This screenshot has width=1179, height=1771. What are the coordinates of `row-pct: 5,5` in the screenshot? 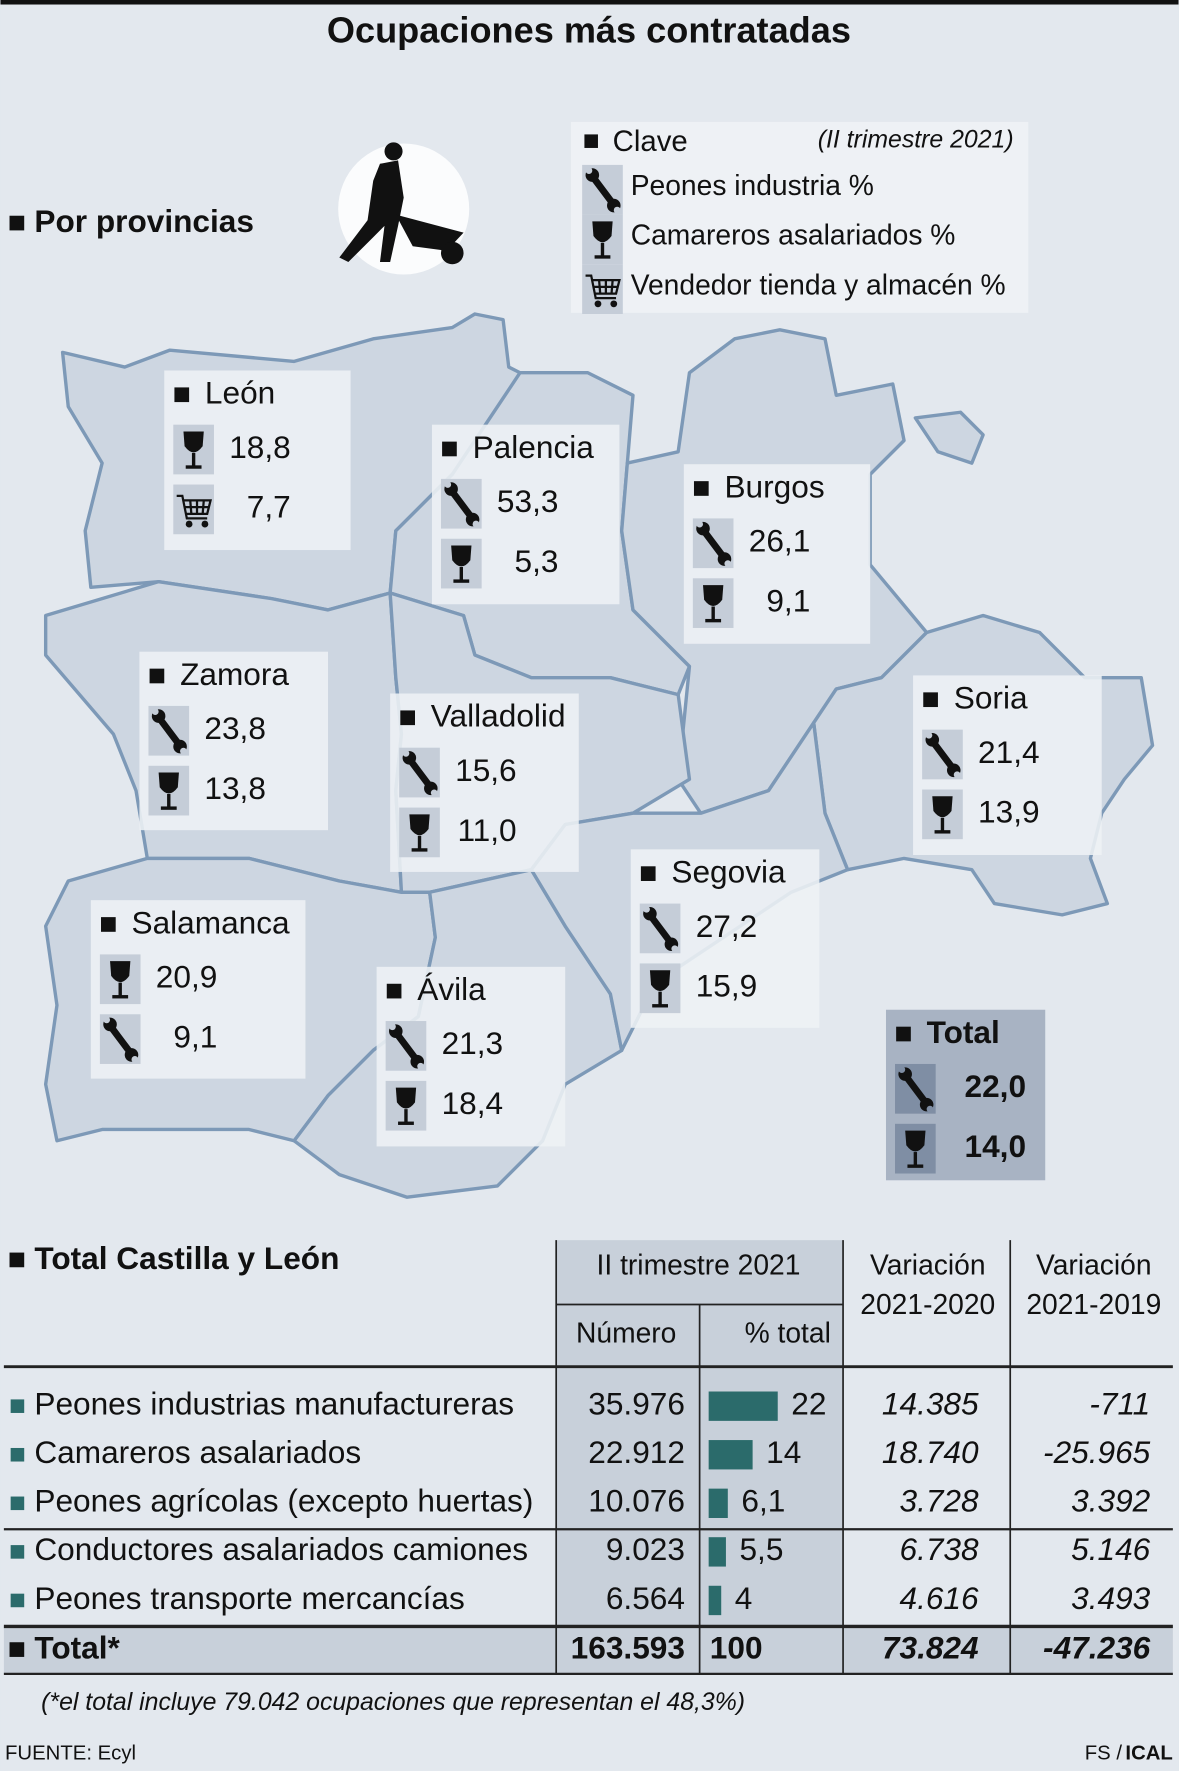 It's located at (761, 1549).